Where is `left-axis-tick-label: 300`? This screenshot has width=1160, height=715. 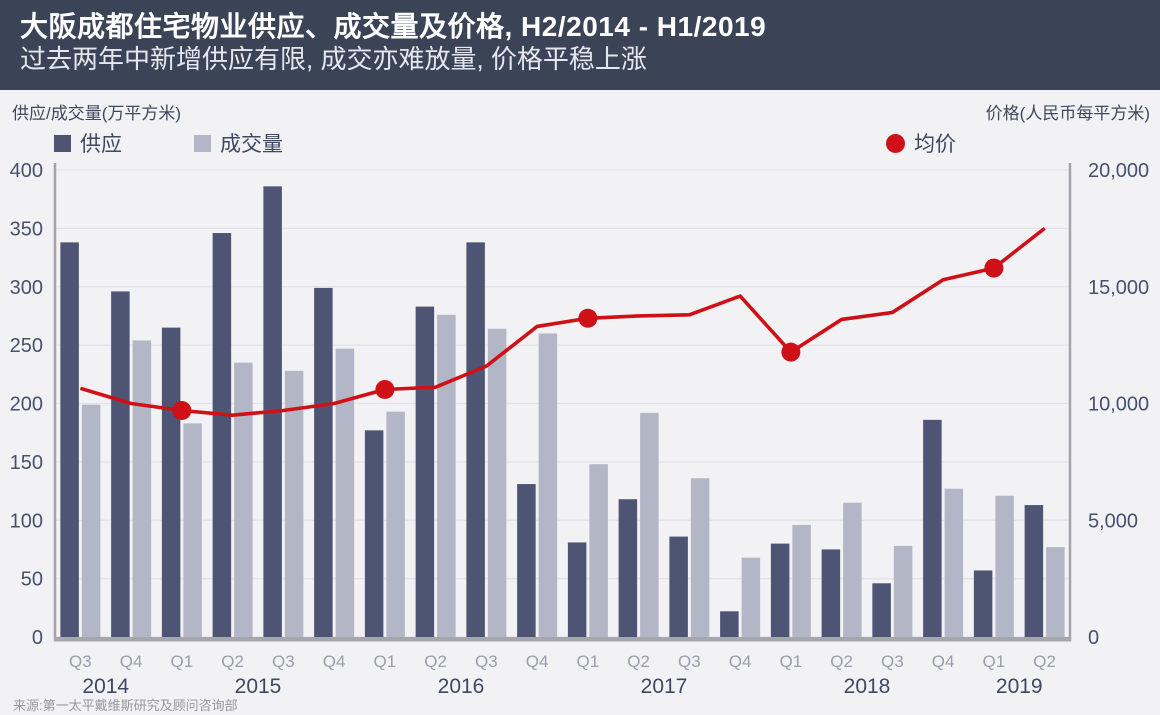 left-axis-tick-label: 300 is located at coordinates (26, 288).